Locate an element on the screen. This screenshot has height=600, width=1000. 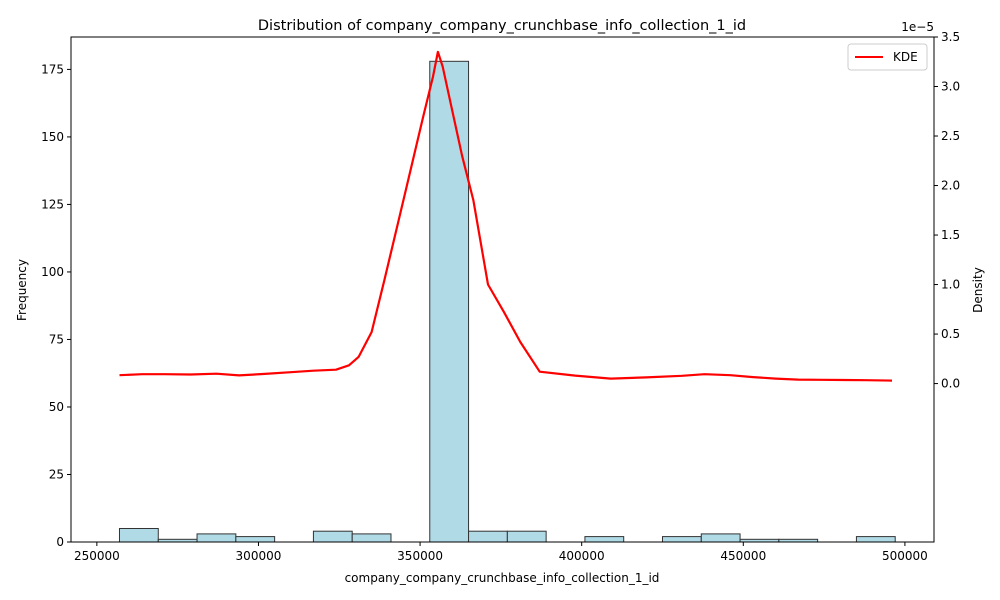
x-tick-label: 300000 is located at coordinates (259, 556).